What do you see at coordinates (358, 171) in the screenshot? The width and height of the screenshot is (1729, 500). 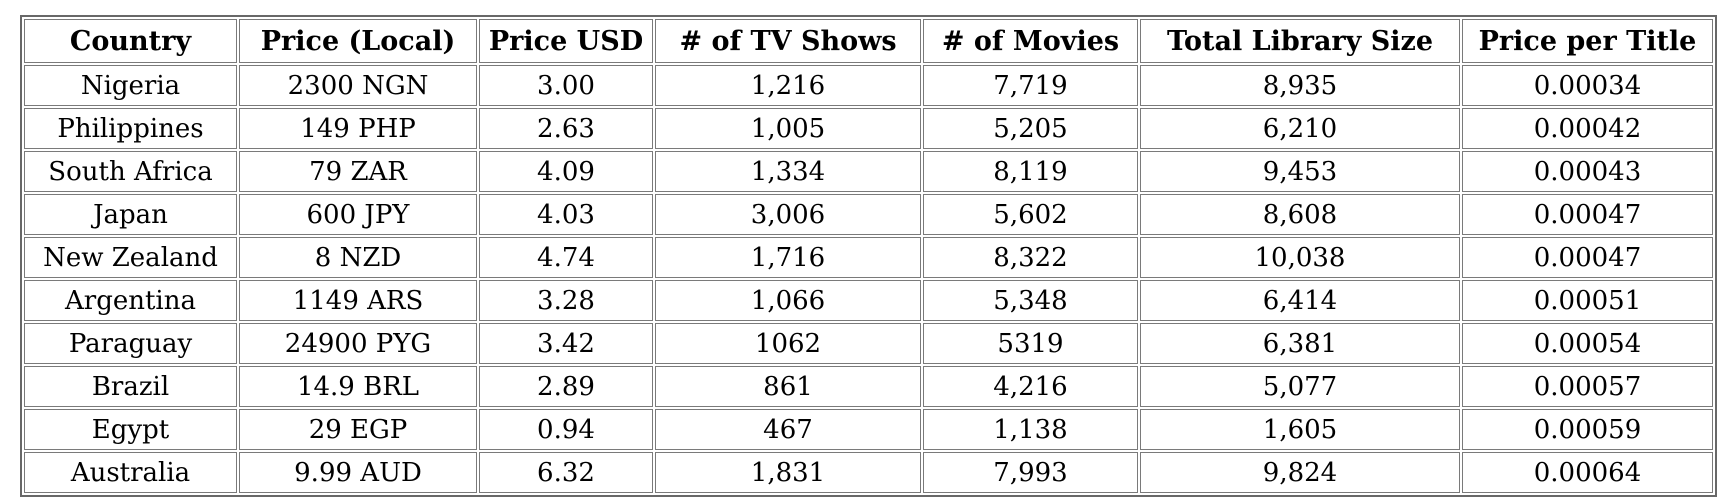 I see `cell-south-africa-price-local: 79 ZAR` at bounding box center [358, 171].